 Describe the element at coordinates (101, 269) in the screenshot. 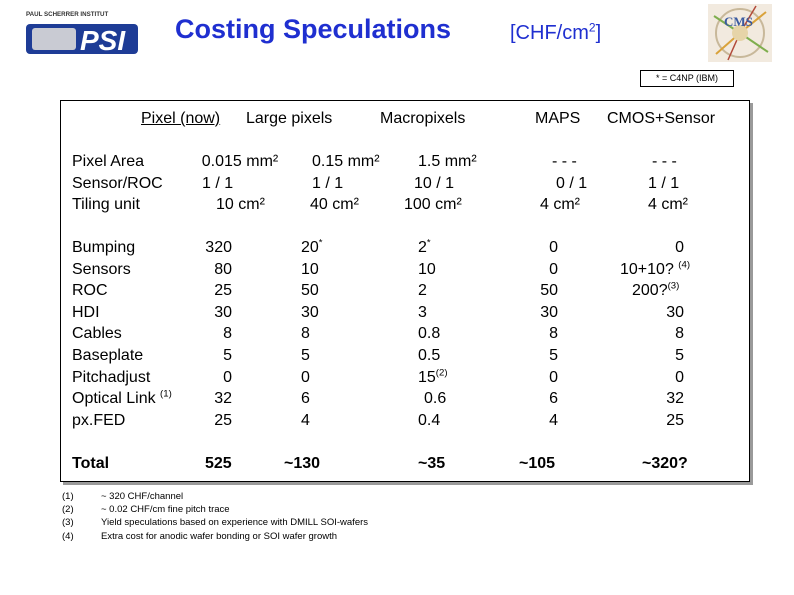

I see `row-label: Sensors` at that location.